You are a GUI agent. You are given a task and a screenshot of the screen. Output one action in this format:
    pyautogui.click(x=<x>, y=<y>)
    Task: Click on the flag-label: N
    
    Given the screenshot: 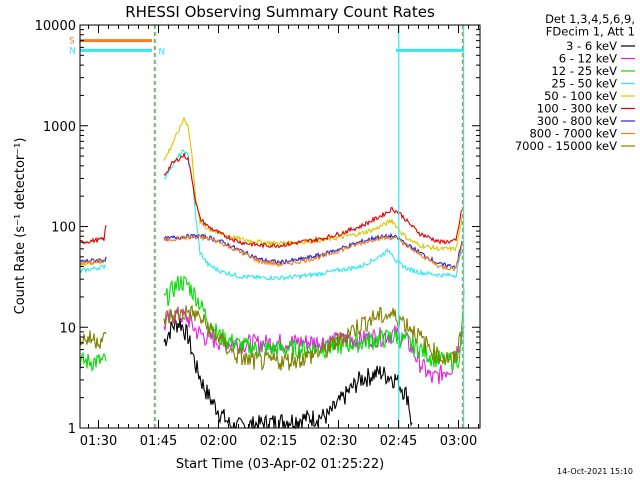 What is the action you would take?
    pyautogui.click(x=72, y=51)
    